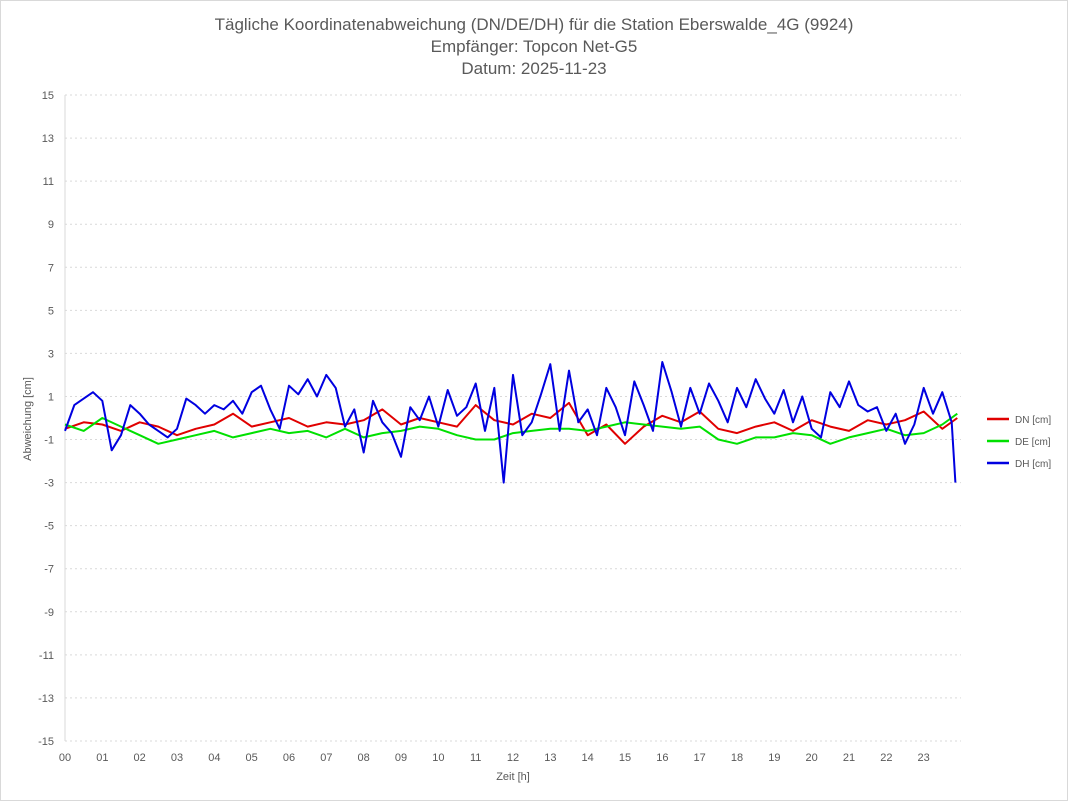 This screenshot has height=805, width=1068. Describe the element at coordinates (51, 397) in the screenshot. I see `y-tick-label: 1` at that location.